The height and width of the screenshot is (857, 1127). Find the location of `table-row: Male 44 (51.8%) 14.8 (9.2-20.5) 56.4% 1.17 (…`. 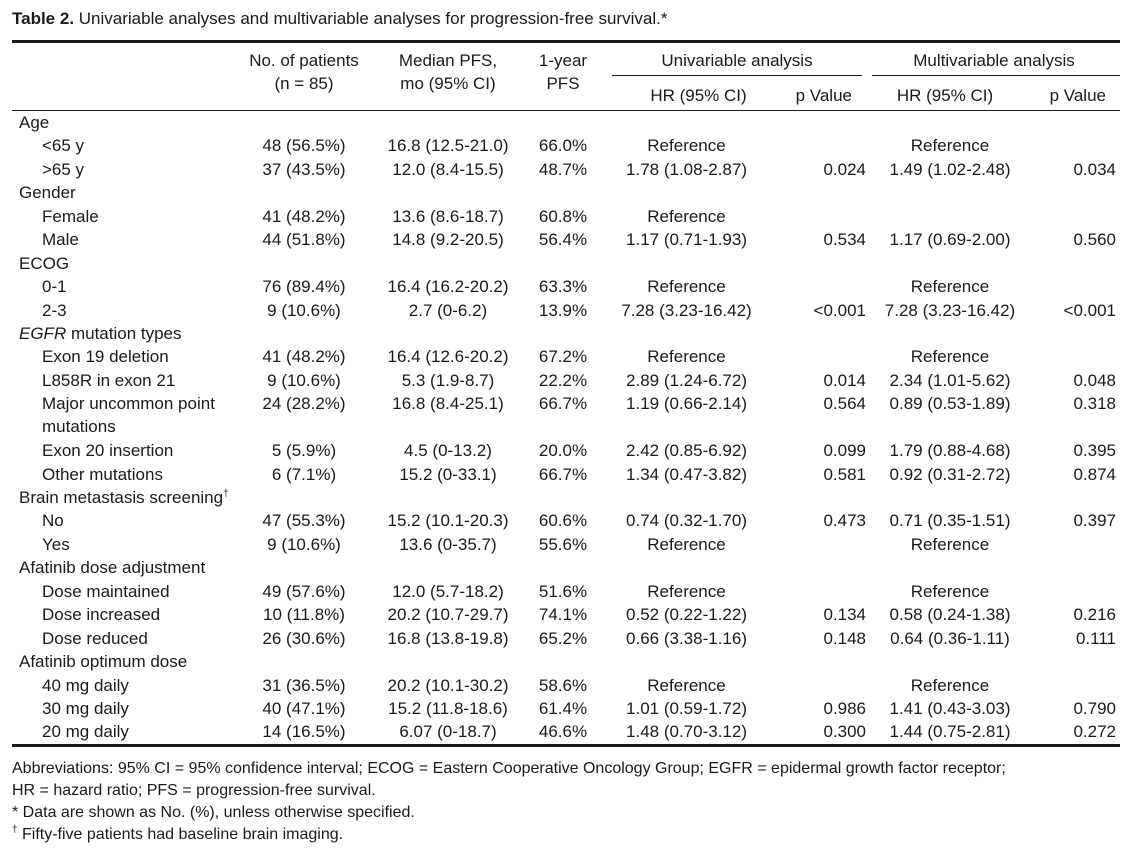

table-row: Male 44 (51.8%) 14.8 (9.2-20.5) 56.4% 1.17 (… is located at coordinates (566, 239).